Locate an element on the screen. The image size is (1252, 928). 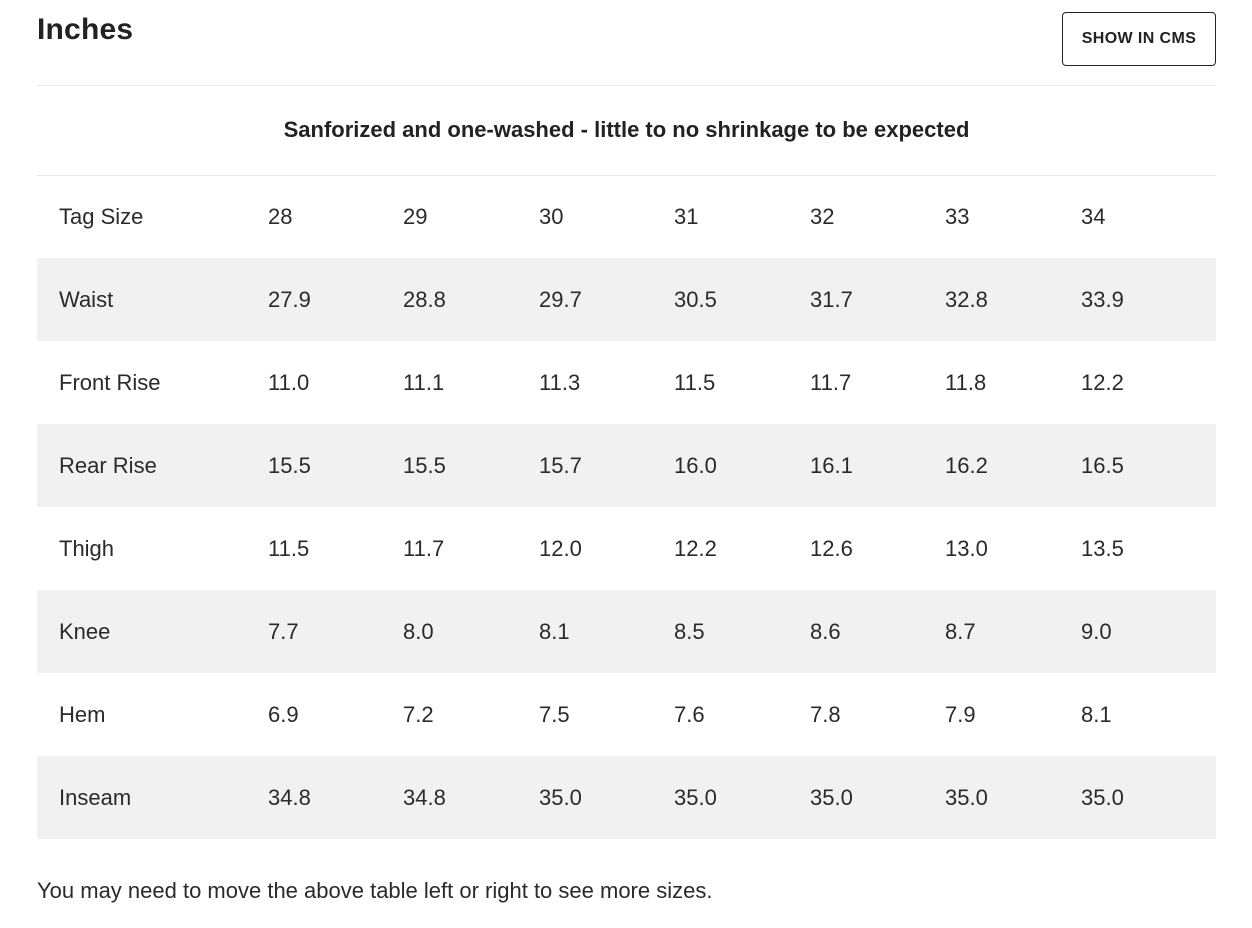
table-cell: 7.5 is located at coordinates (554, 714).